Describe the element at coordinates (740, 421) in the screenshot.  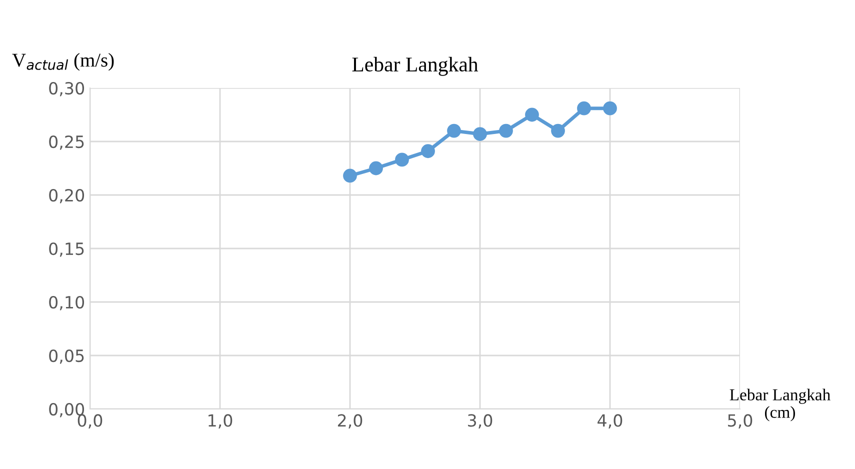
I see `x-tick-label: 5,0` at that location.